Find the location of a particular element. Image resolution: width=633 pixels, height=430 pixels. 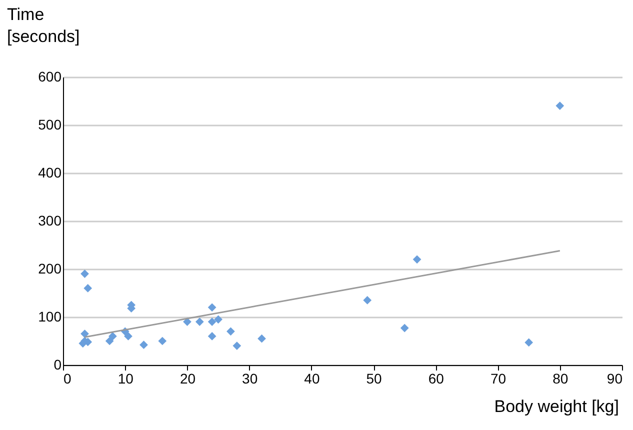

y-tick-label: 600 is located at coordinates (50, 76).